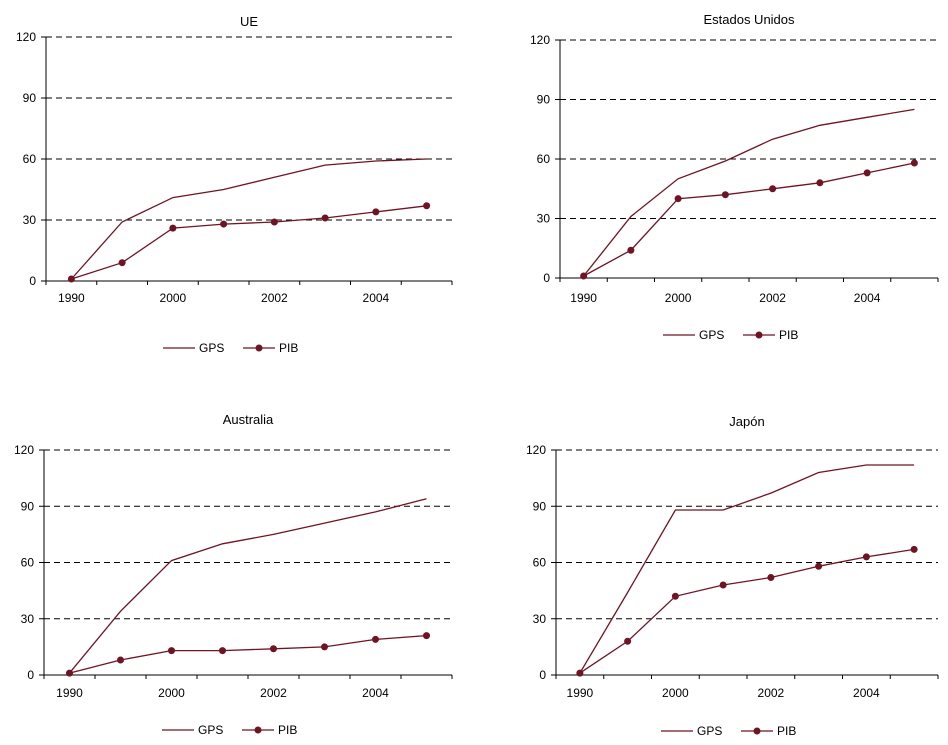 This screenshot has height=745, width=948. What do you see at coordinates (249, 21) in the screenshot?
I see `chart-title: UE` at bounding box center [249, 21].